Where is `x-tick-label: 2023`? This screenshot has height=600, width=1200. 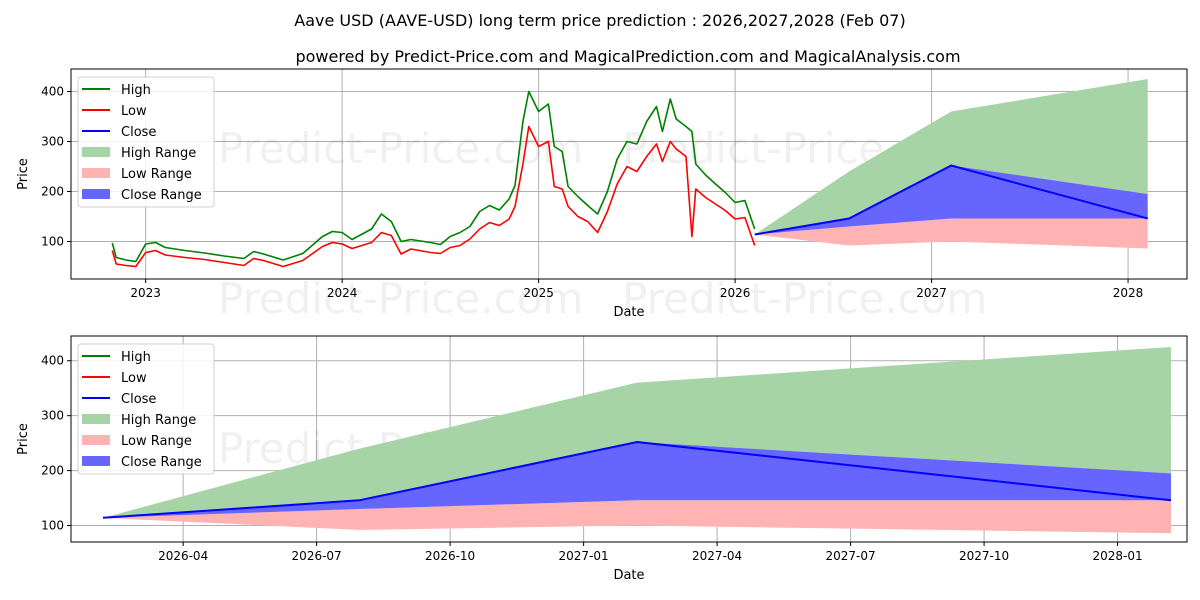
x-tick-label: 2023 is located at coordinates (145, 293).